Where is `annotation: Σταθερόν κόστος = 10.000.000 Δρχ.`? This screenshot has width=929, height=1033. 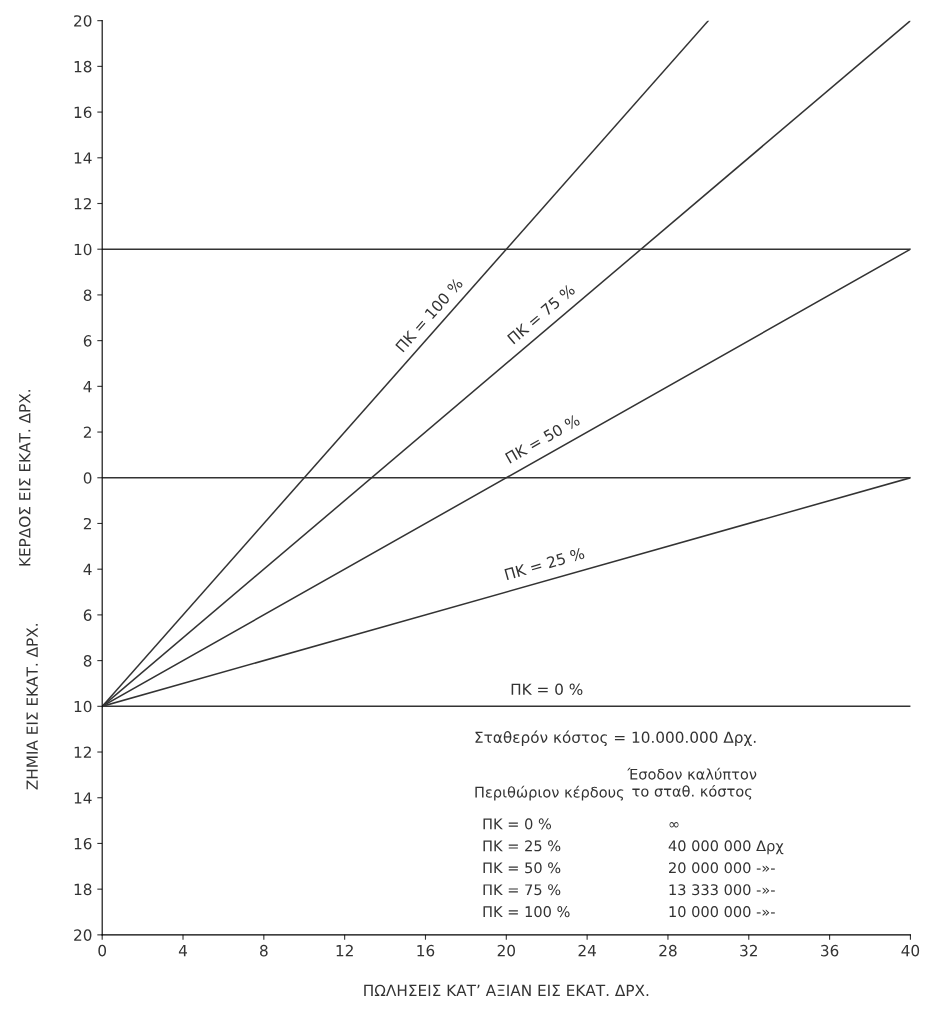 annotation: Σταθερόν κόστος = 10.000.000 Δρχ. is located at coordinates (615, 738).